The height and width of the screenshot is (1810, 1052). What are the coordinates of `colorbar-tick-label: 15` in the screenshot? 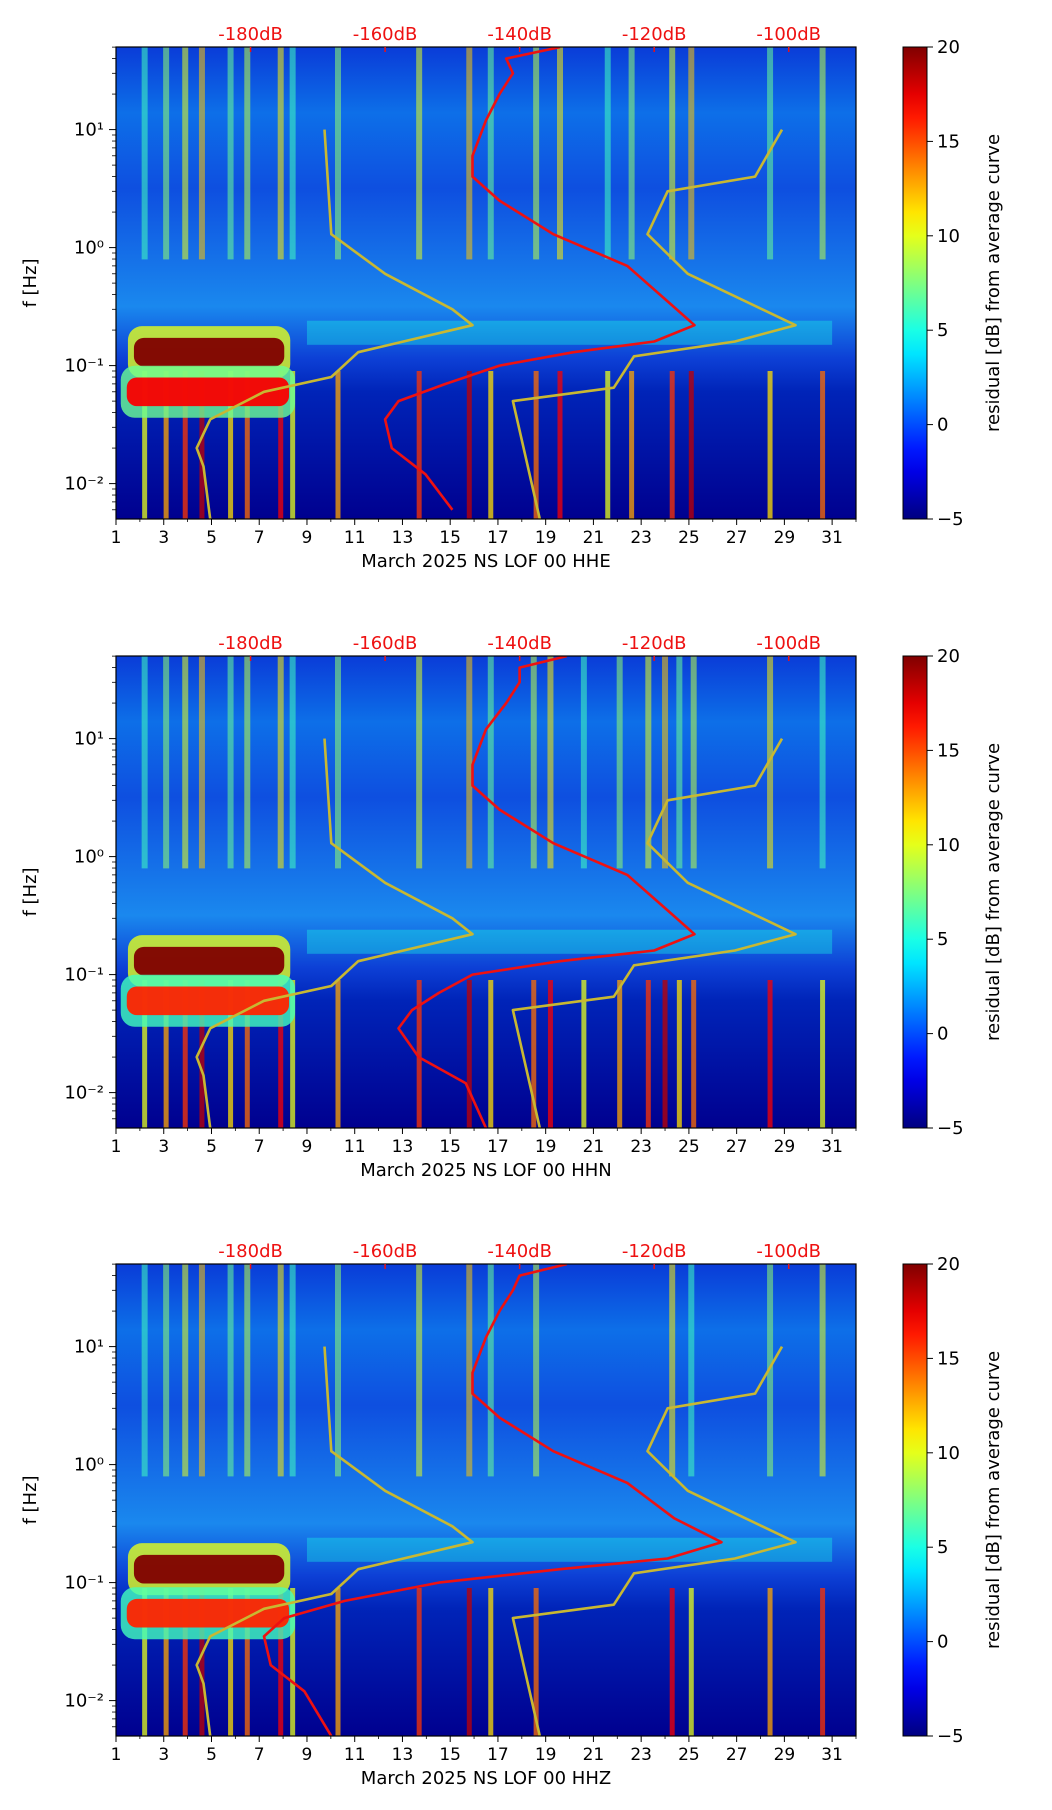 It's located at (948, 1358).